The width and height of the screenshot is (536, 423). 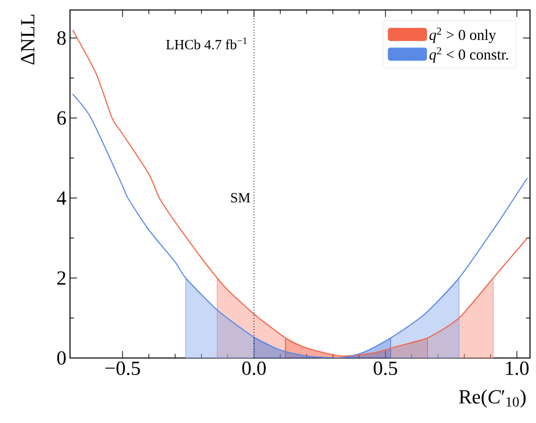 What do you see at coordinates (386, 369) in the screenshot?
I see `x-tick-label: 0.5` at bounding box center [386, 369].